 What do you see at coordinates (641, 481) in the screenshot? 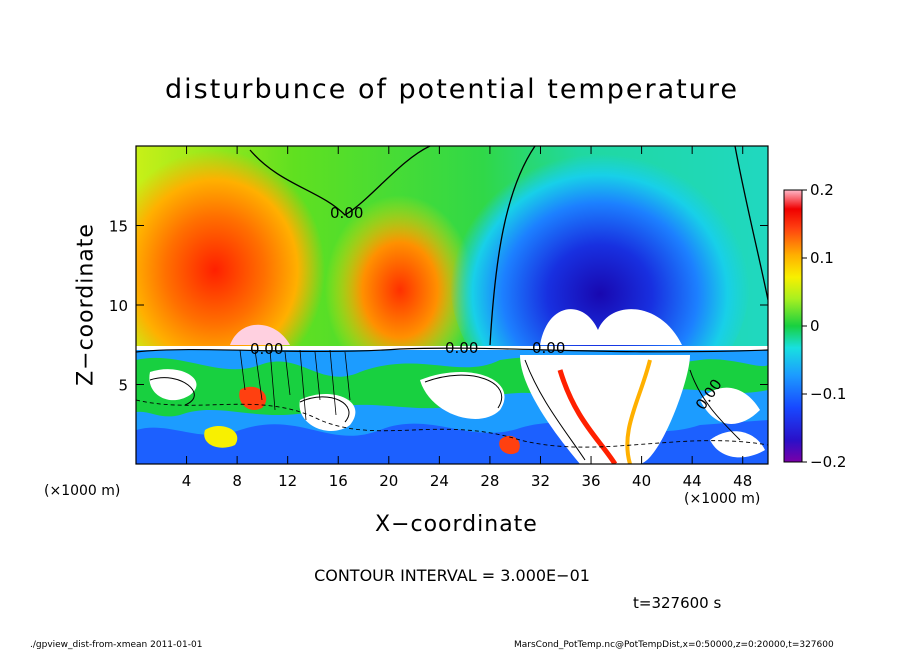
I see `x-tick-label: 40` at bounding box center [641, 481].